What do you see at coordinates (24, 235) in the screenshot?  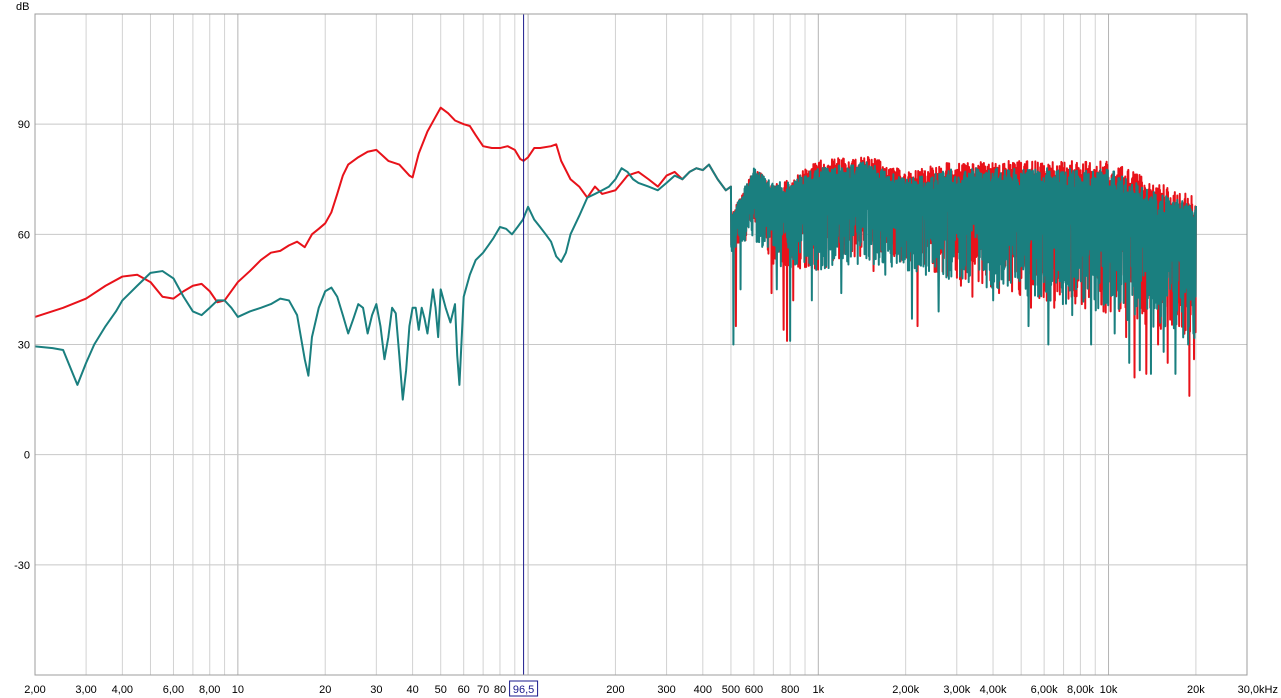 I see `y-tick-label: 60` at bounding box center [24, 235].